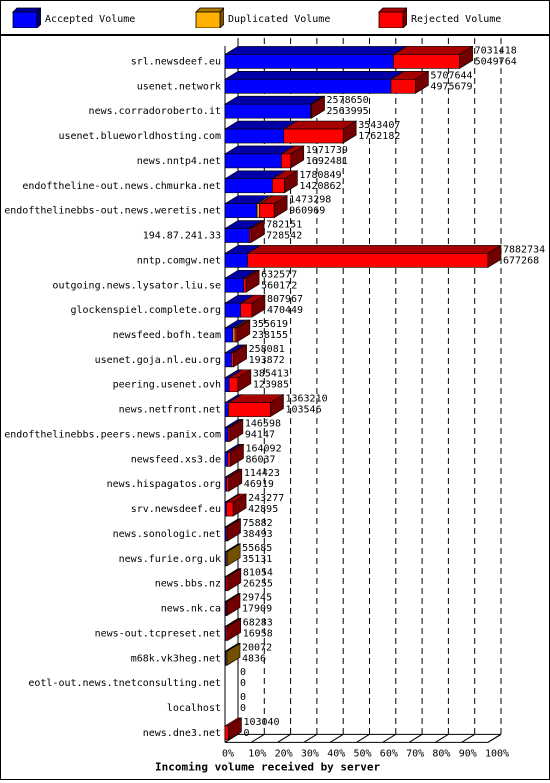 The image size is (550, 783). Describe the element at coordinates (90, 19) in the screenshot. I see `legend-label-accepted: Accepted Volume` at that location.